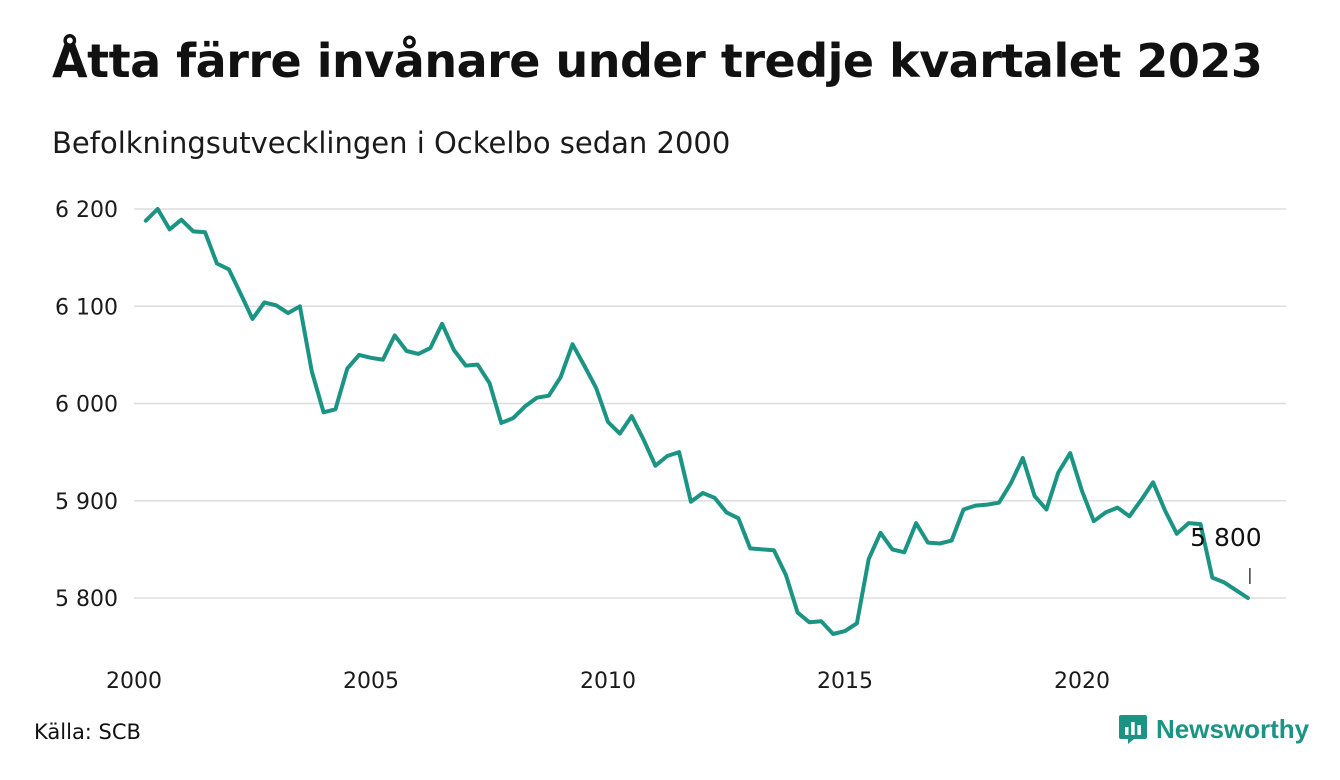 This screenshot has height=780, width=1340. Describe the element at coordinates (134, 681) in the screenshot. I see `x-tick-label: 2000` at that location.